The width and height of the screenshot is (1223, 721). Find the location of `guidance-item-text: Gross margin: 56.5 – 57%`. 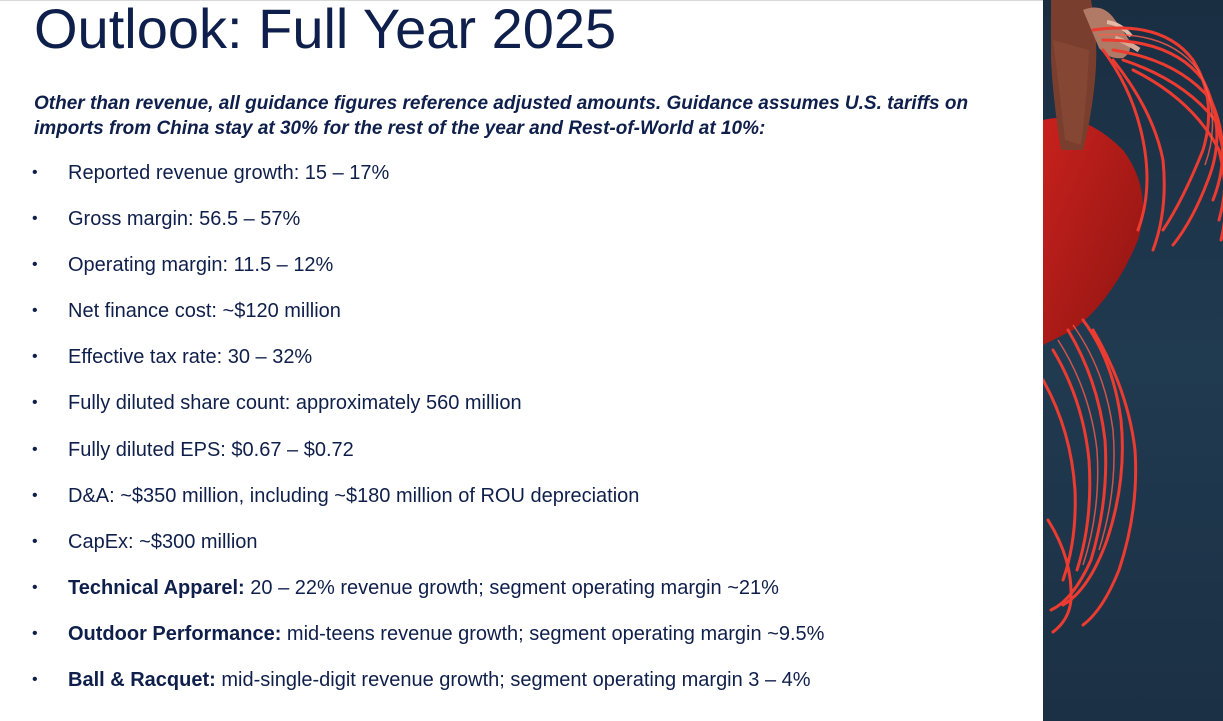

guidance-item-text: Gross margin: 56.5 – 57% is located at coordinates (184, 219).